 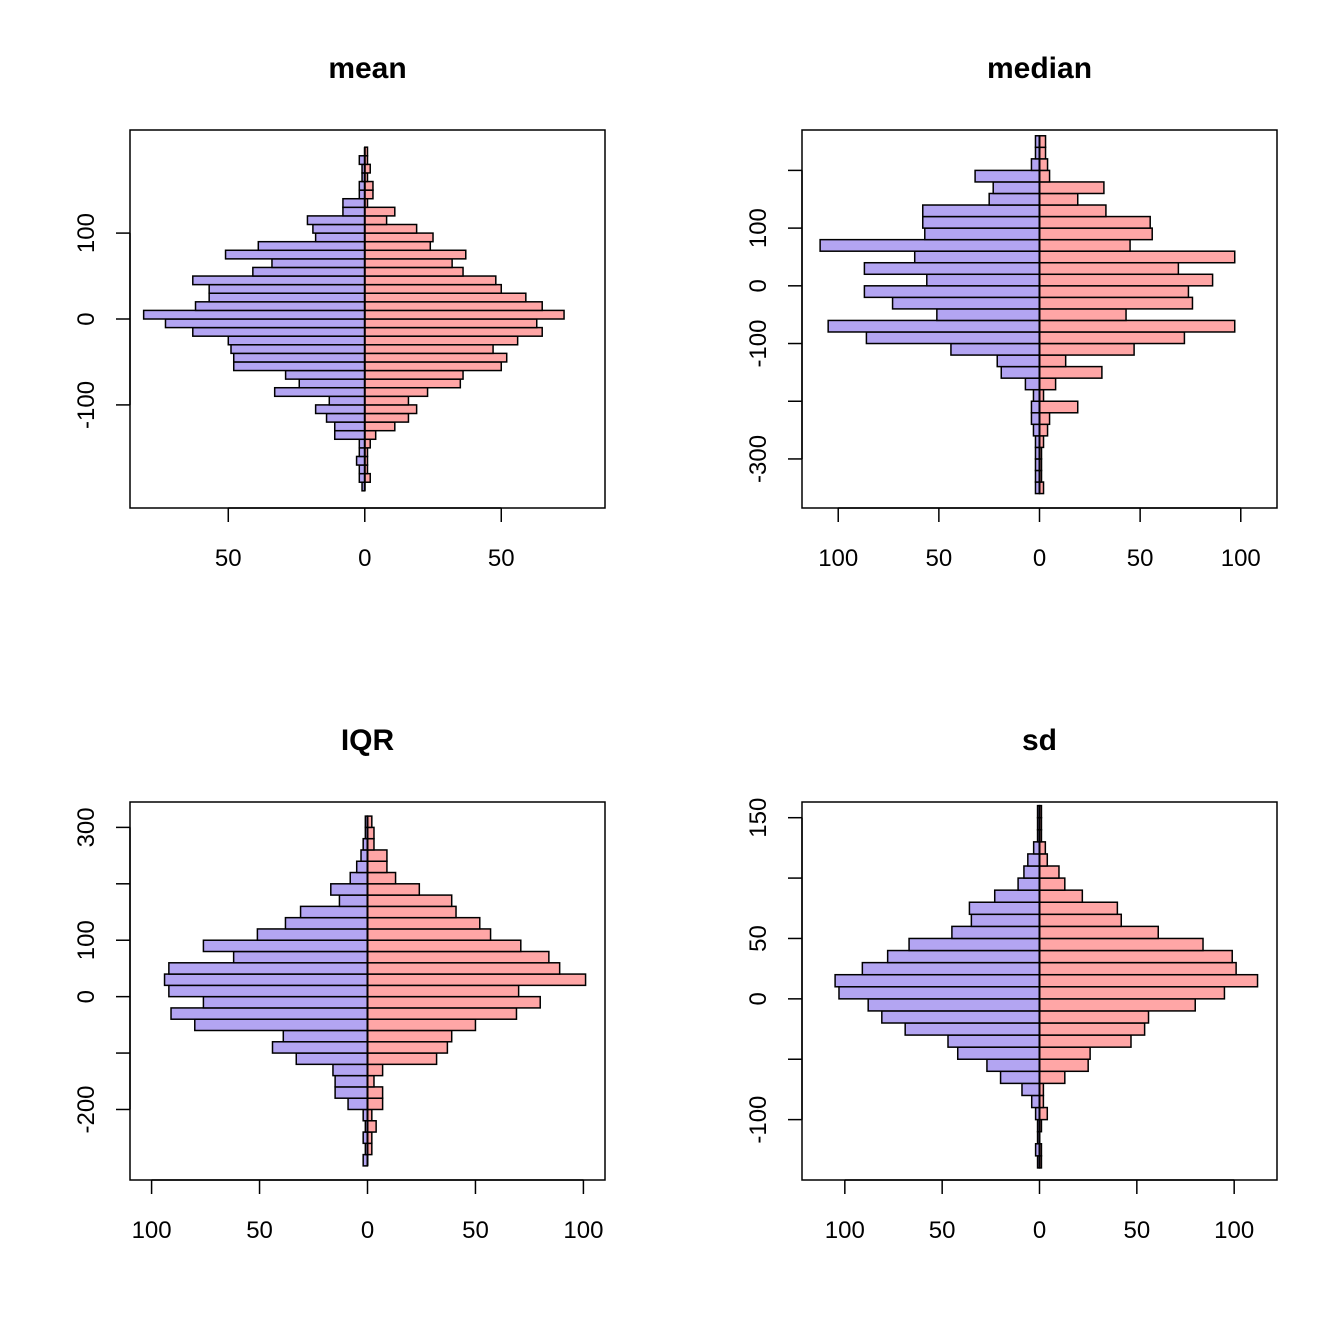 What do you see at coordinates (758, 1120) in the screenshot?
I see `y-tick-label: -100` at bounding box center [758, 1120].